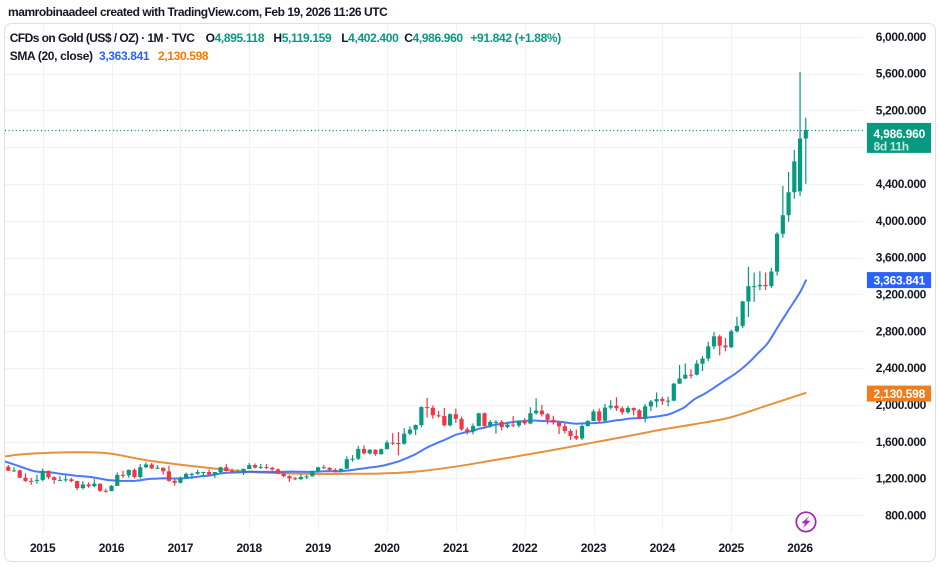  What do you see at coordinates (103, 38) in the screenshot?
I see `svg-text:CFDs on Gold (US$ / OZ) · 1M ·: CFDs on Gold (US$ / OZ) · 1M · TVC` at bounding box center [103, 38].